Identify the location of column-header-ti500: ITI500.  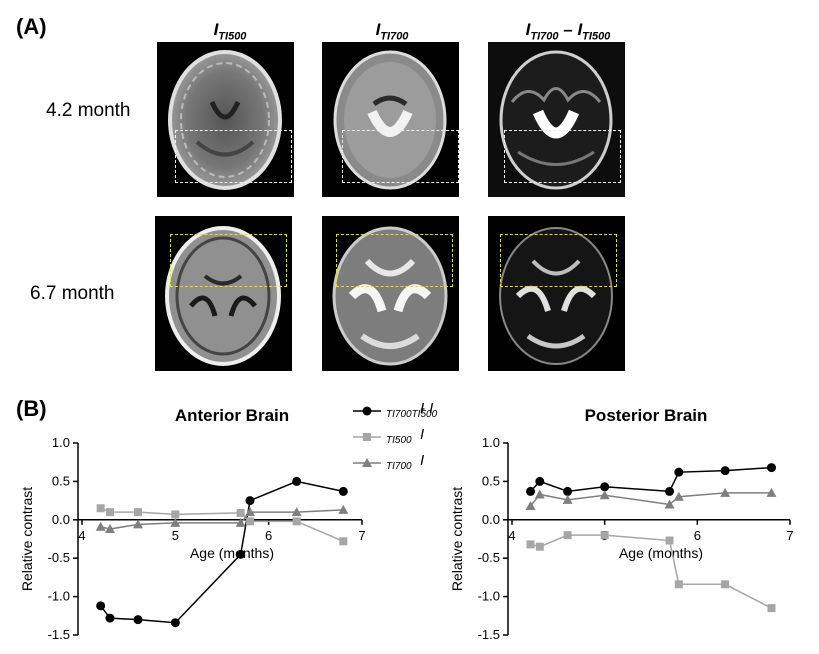
(230, 31).